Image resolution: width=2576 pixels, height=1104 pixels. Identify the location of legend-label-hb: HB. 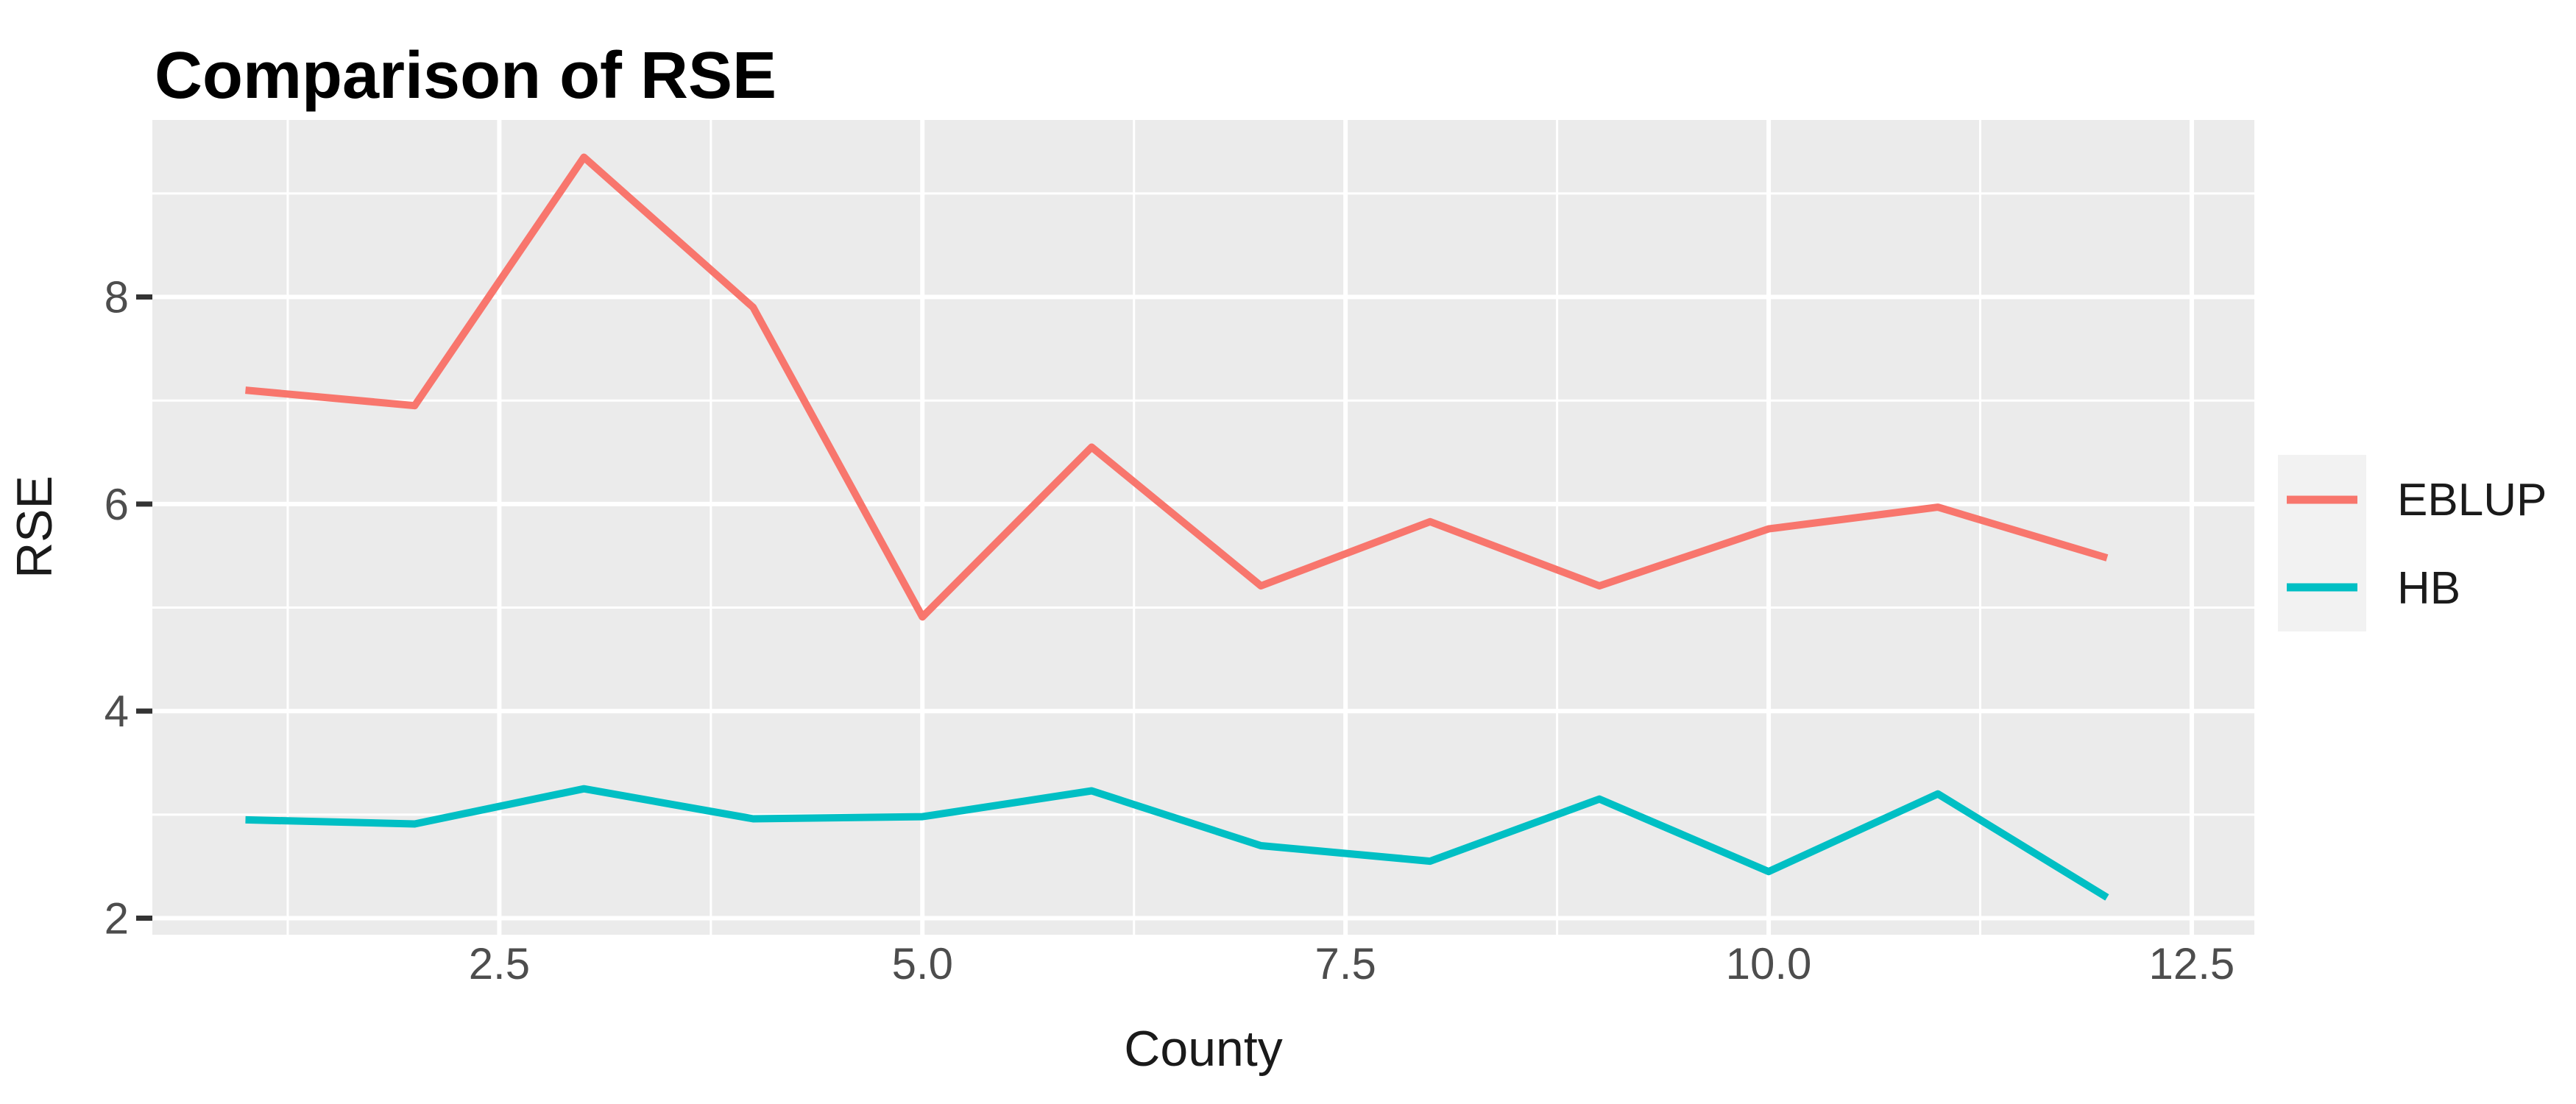
(2428, 588).